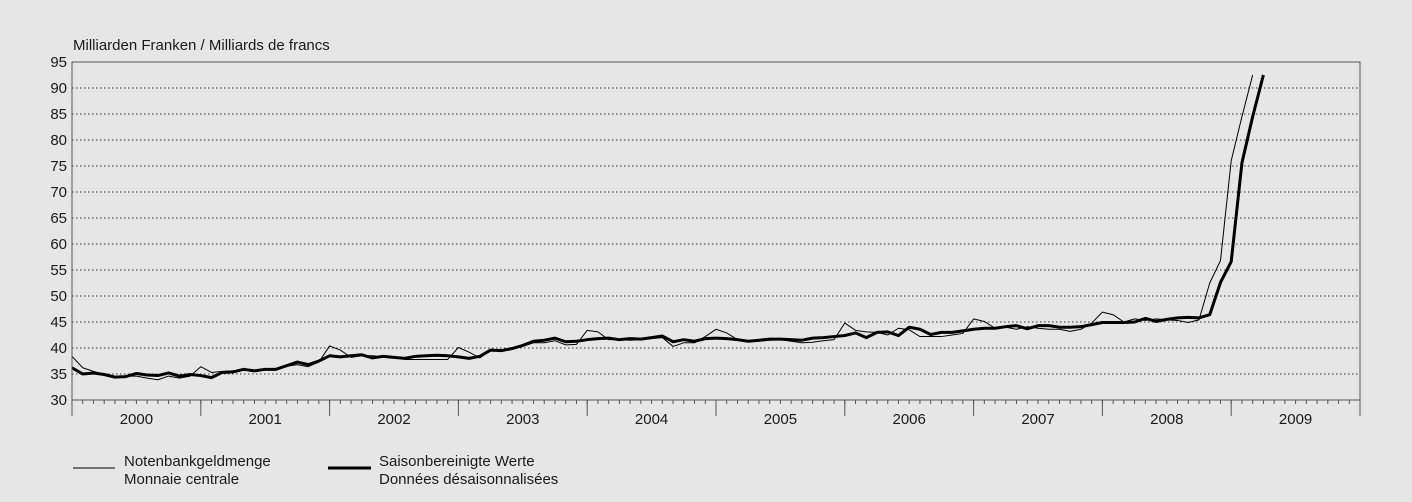 The height and width of the screenshot is (502, 1412). I want to click on y-tick-label: 80, so click(58, 140).